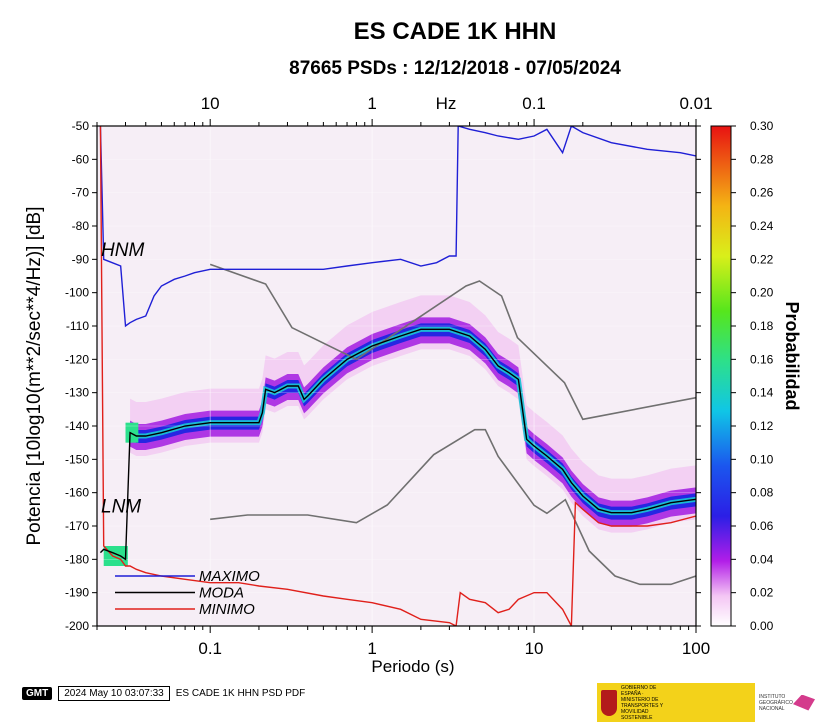  What do you see at coordinates (77, 426) in the screenshot?
I see `y-tick-label: -140` at bounding box center [77, 426].